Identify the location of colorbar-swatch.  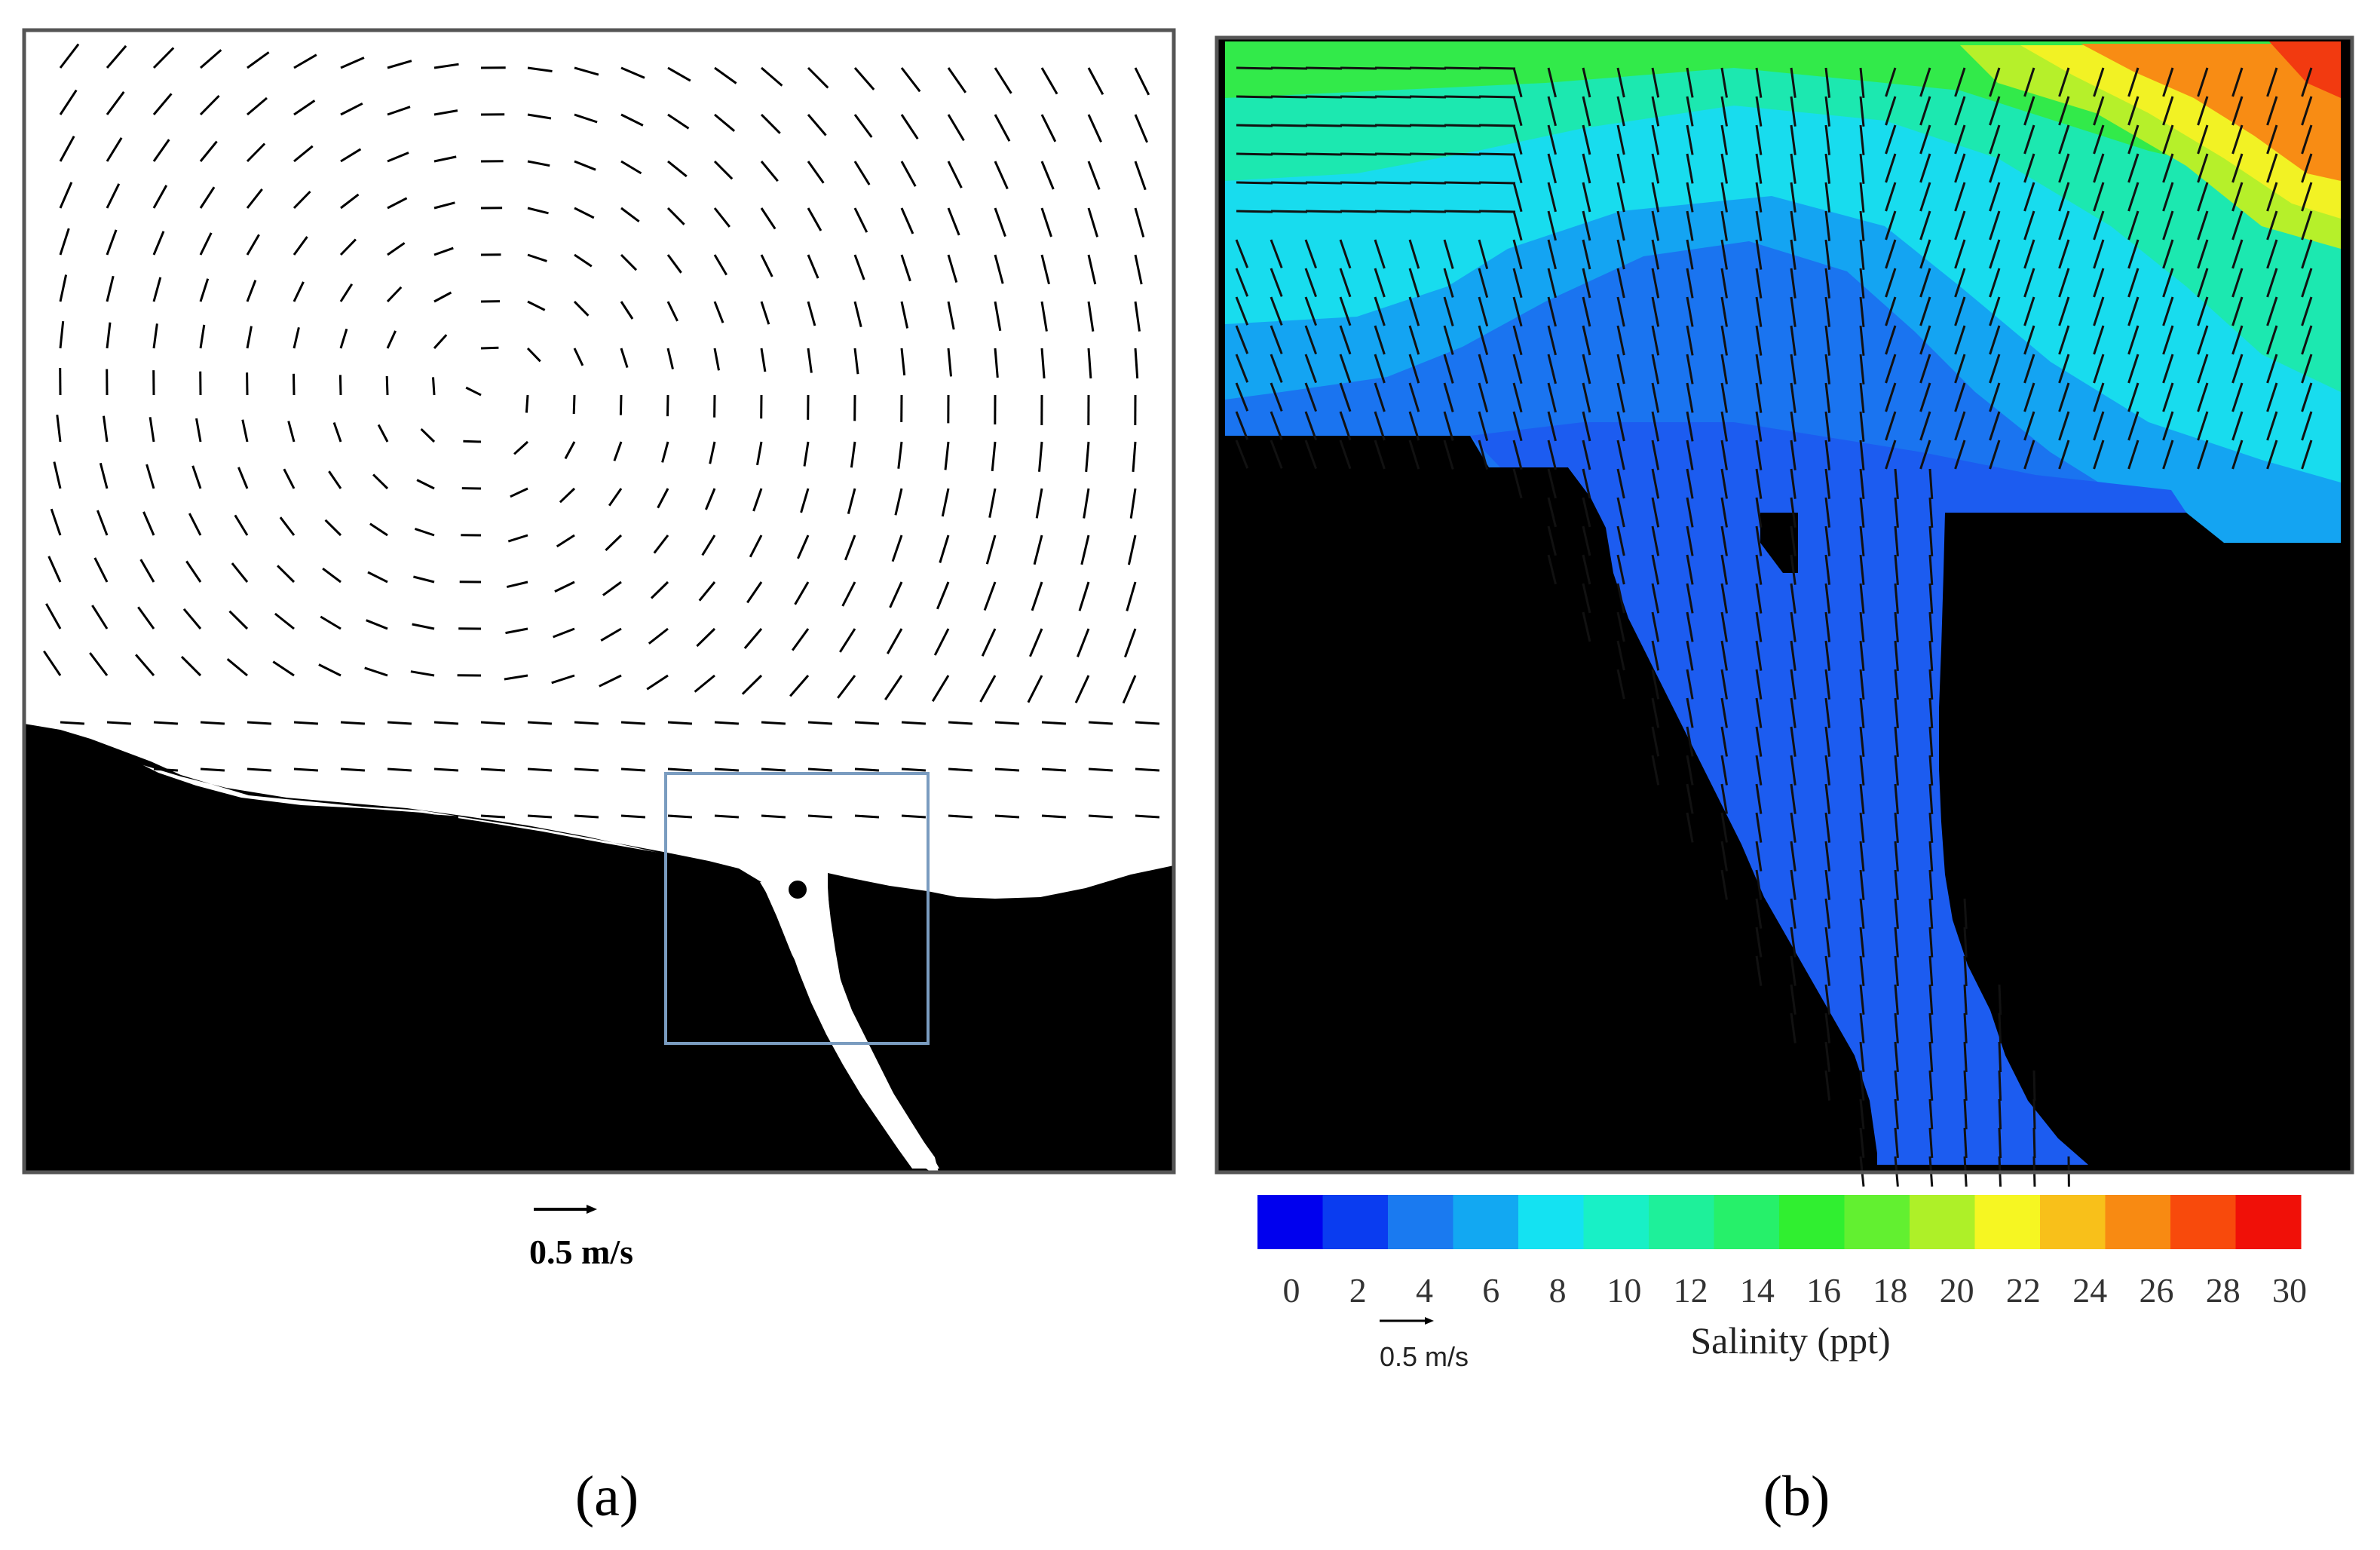
(1290, 1222).